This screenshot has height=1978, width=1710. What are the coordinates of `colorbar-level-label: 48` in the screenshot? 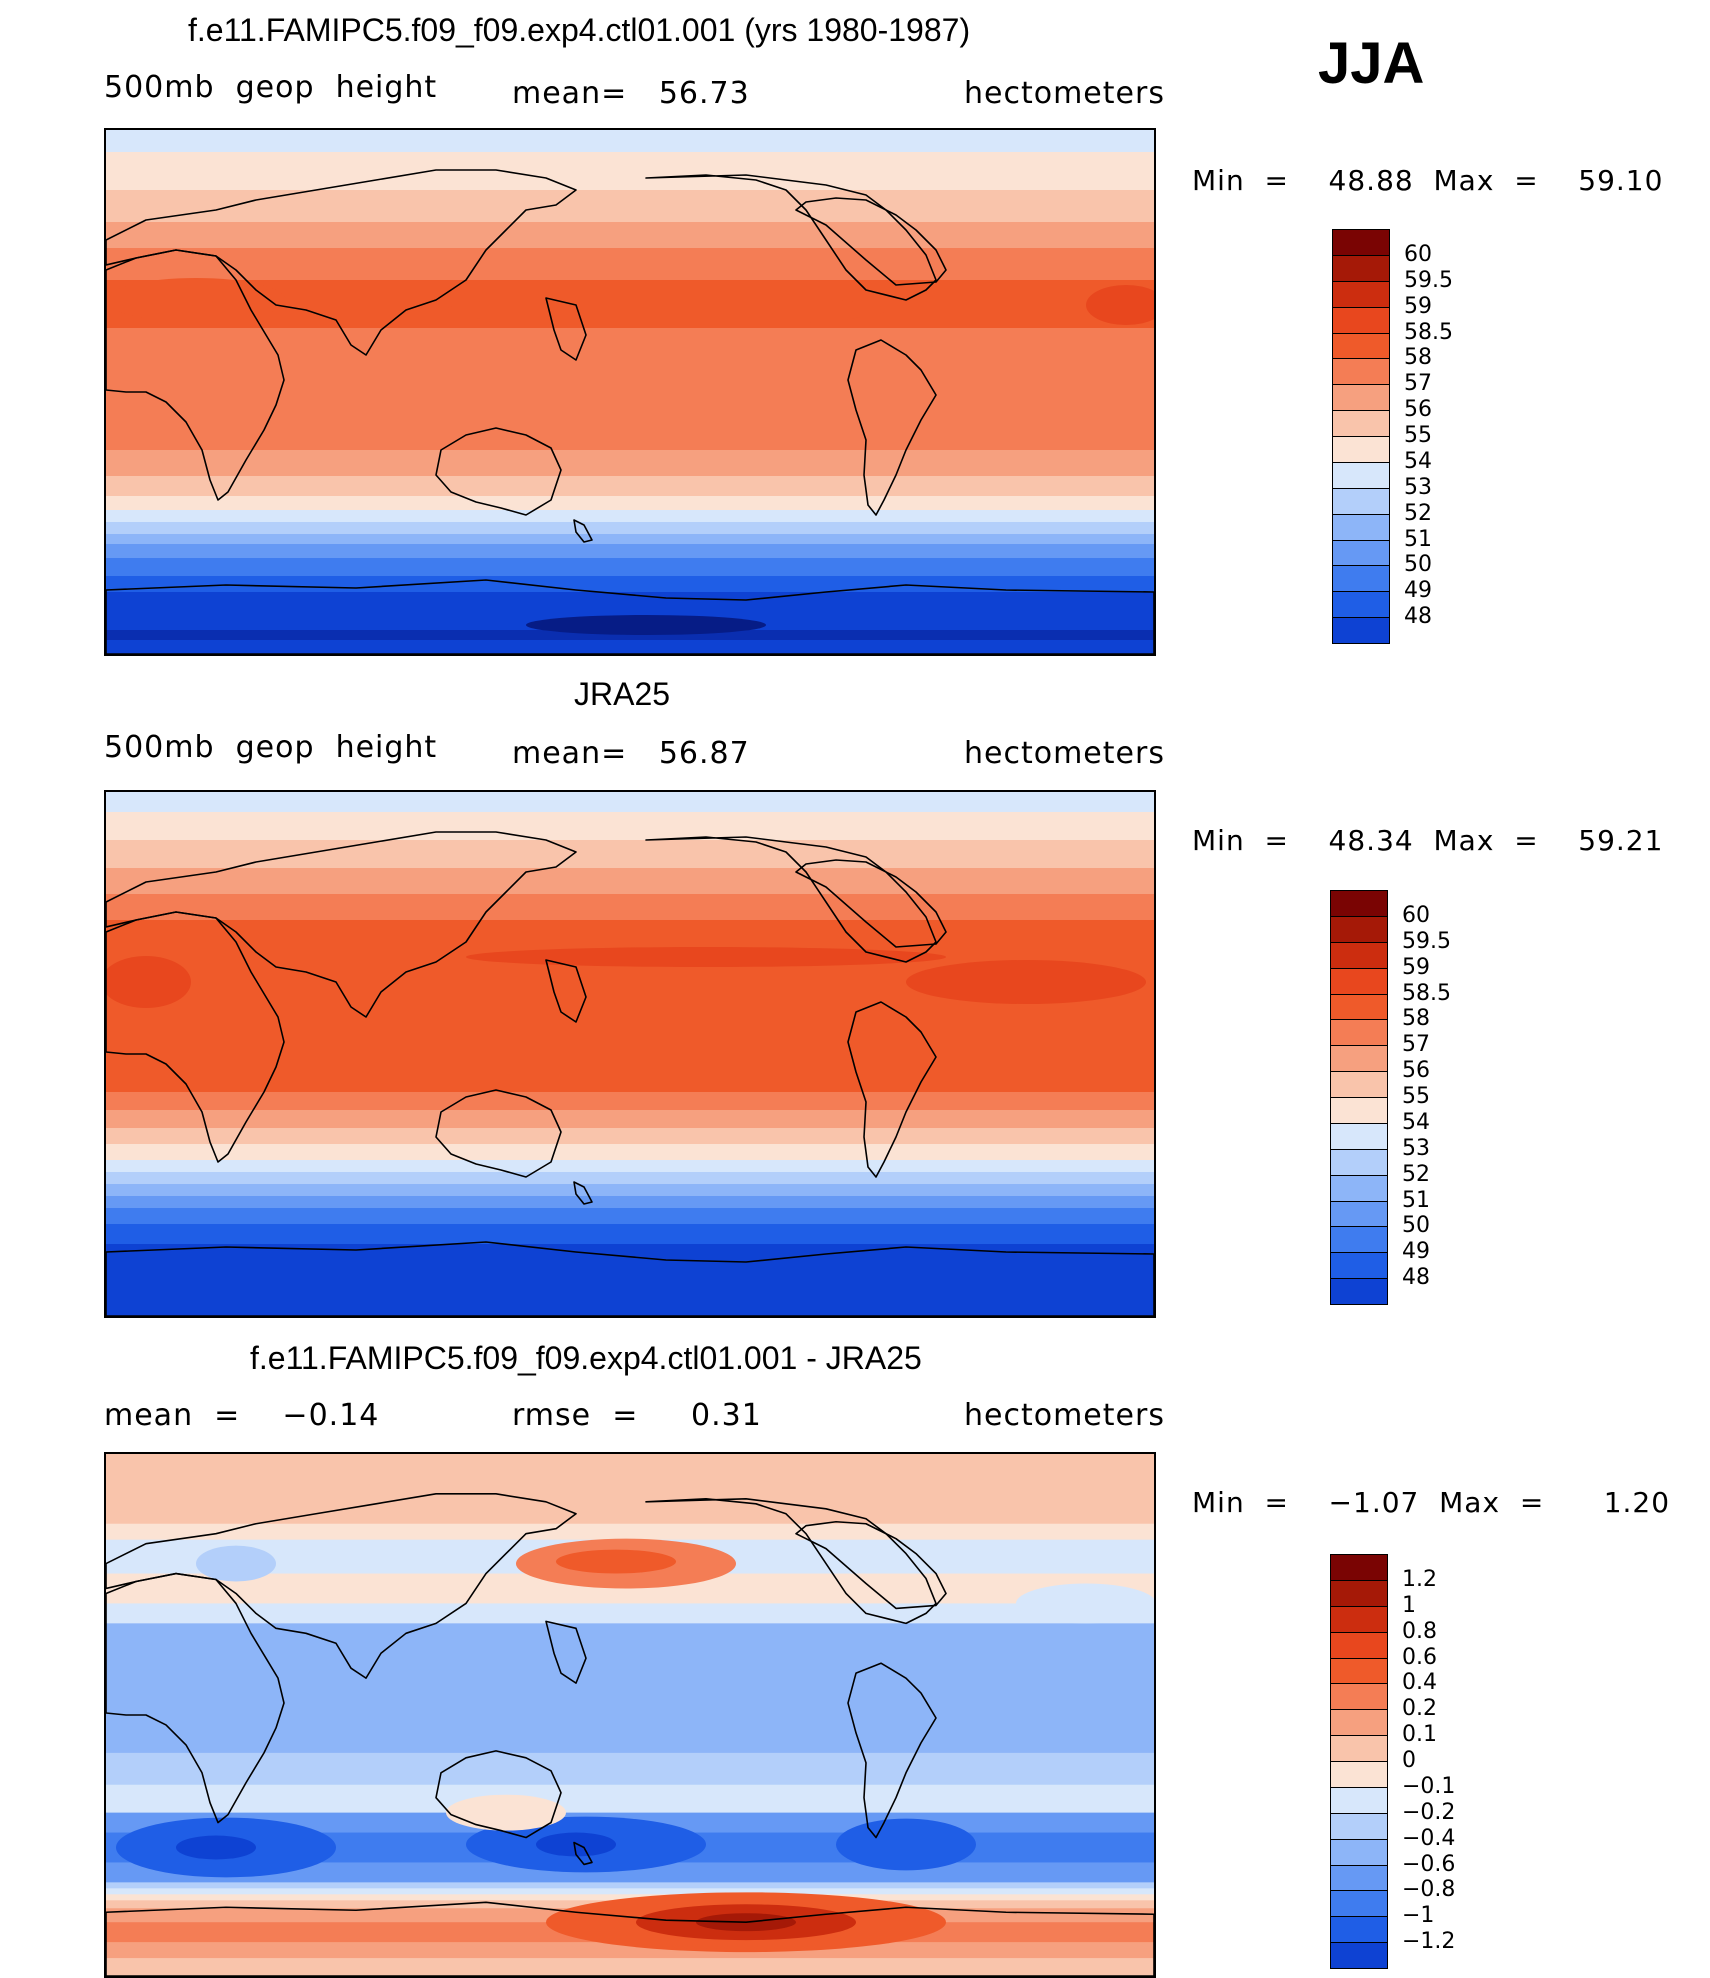 It's located at (1418, 617).